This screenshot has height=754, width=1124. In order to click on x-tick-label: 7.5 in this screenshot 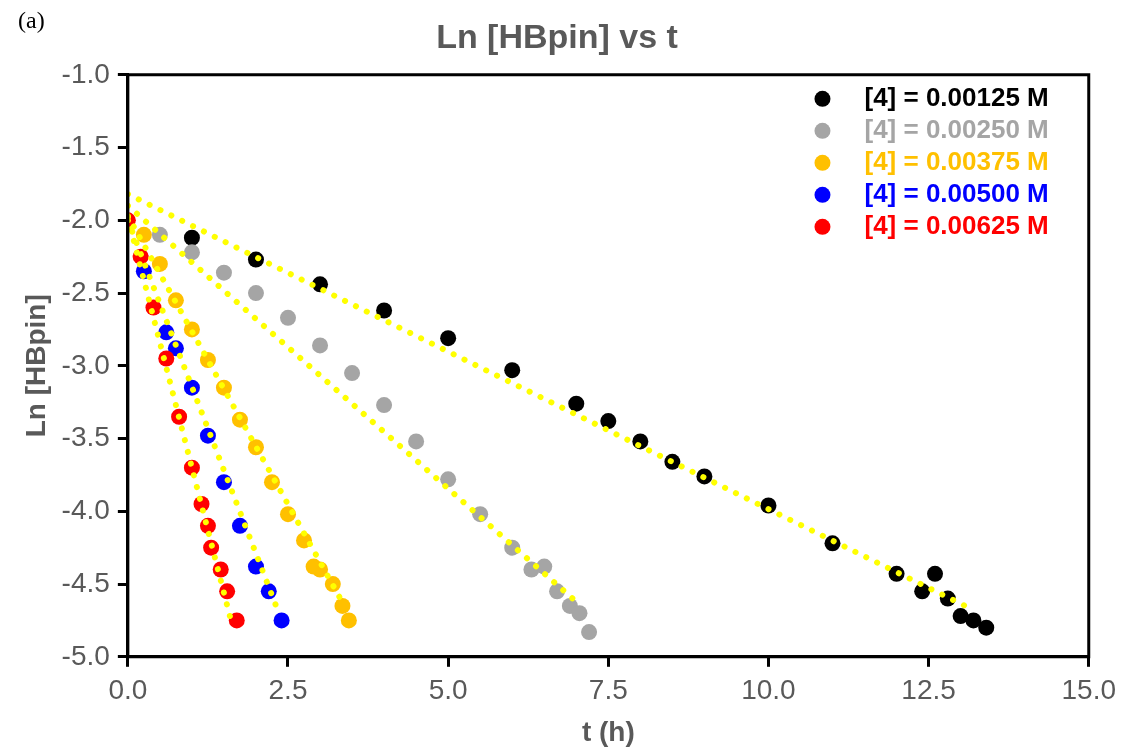, I will do `click(608, 690)`.